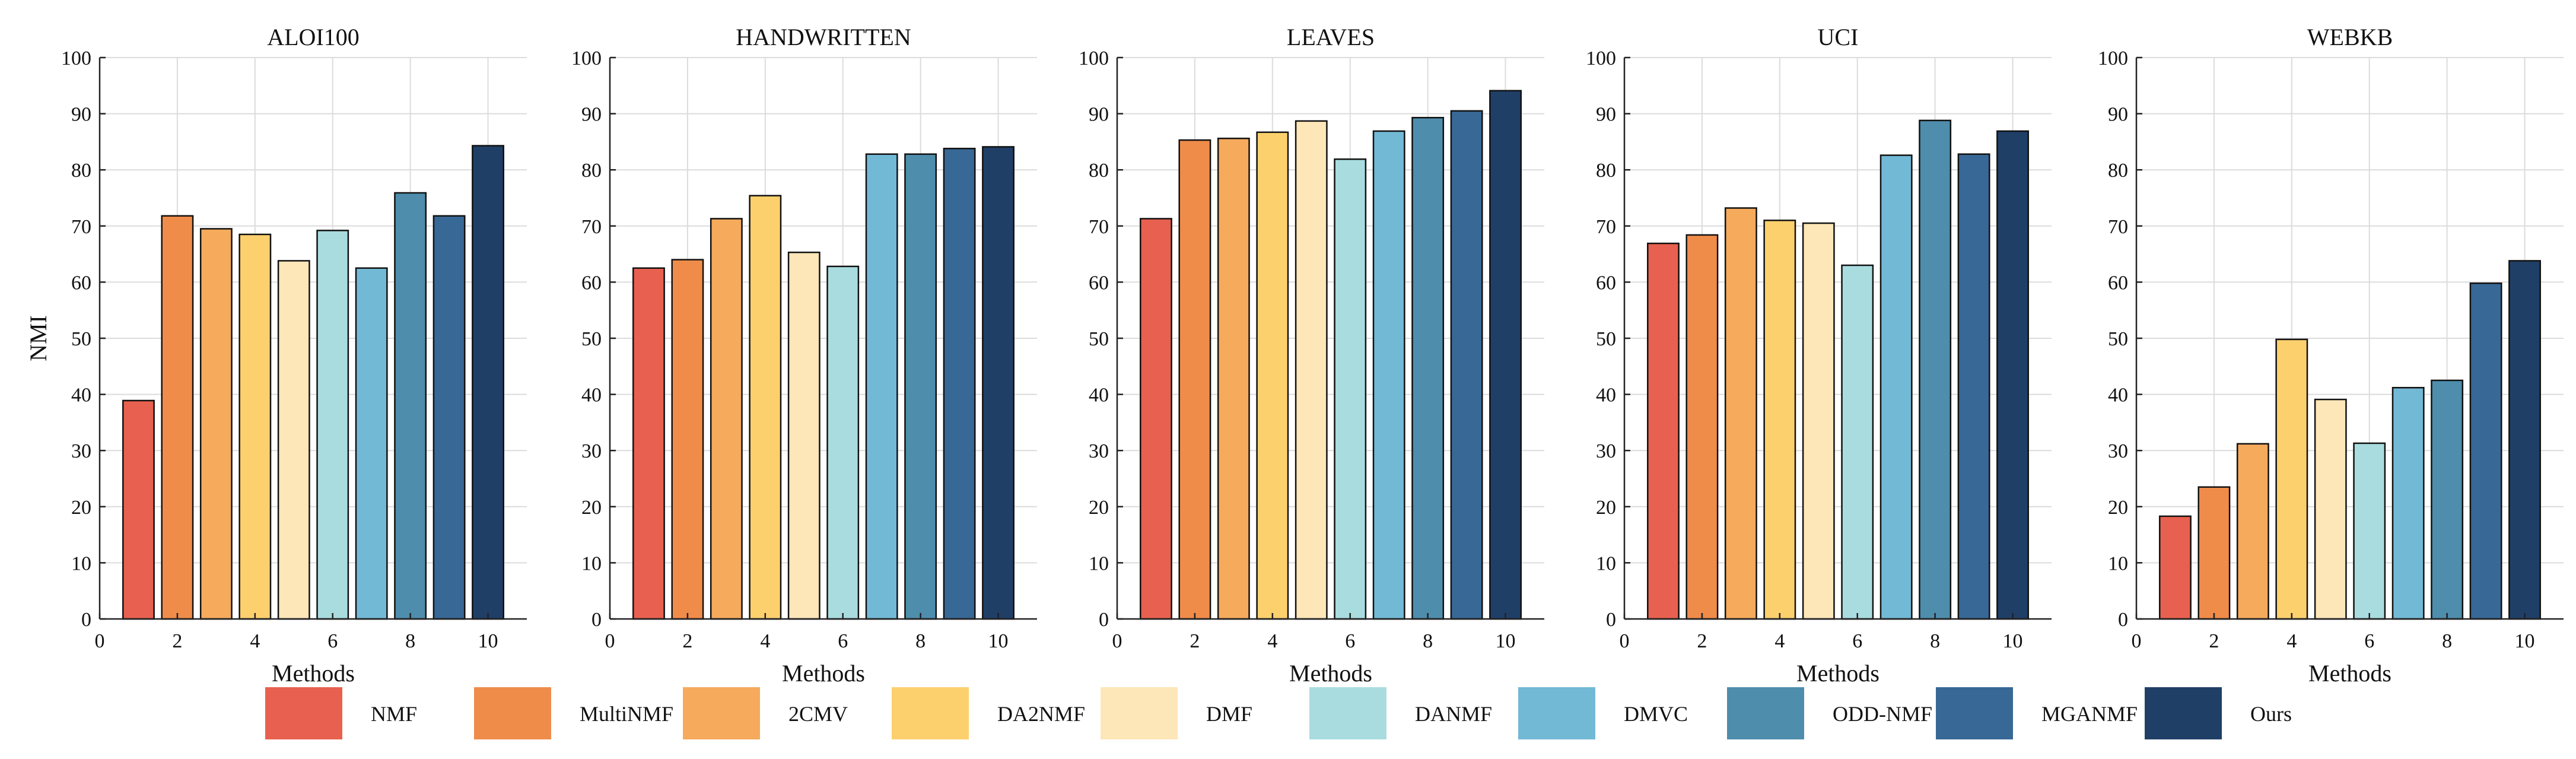 The height and width of the screenshot is (759, 2576). What do you see at coordinates (1556, 713) in the screenshot?
I see `legend-swatch-dmvc` at bounding box center [1556, 713].